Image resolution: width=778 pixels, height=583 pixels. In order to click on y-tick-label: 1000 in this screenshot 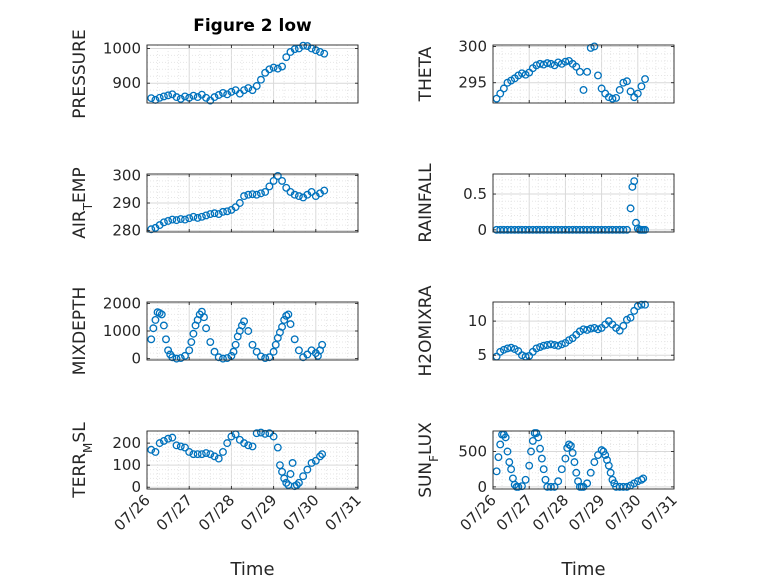, I will do `click(122, 48)`.